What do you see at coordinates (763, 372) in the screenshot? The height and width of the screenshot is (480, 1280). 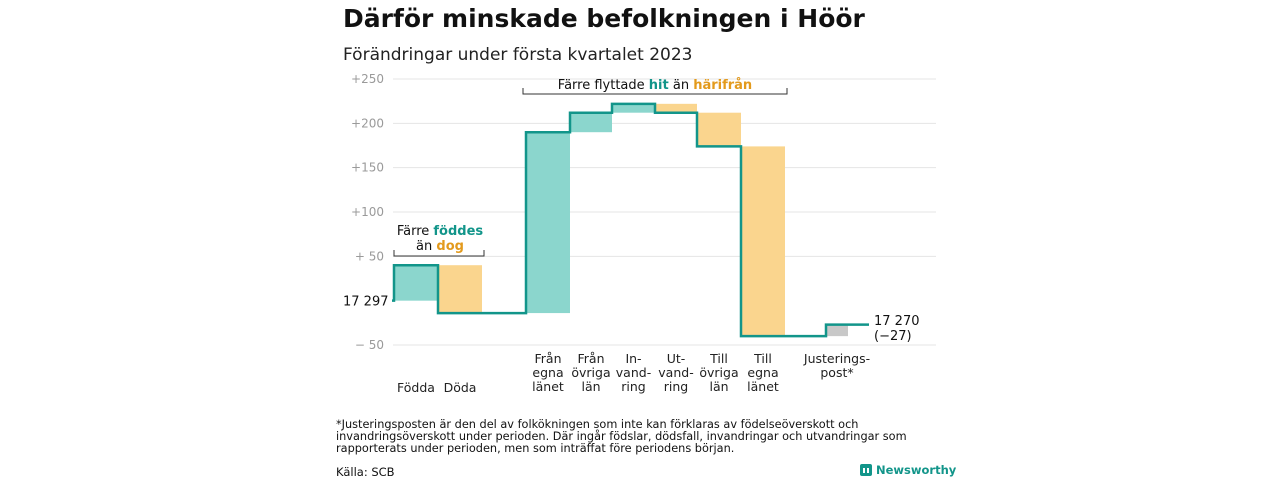 I see `category-label-till-egna-lanet: Till egna länet` at bounding box center [763, 372].